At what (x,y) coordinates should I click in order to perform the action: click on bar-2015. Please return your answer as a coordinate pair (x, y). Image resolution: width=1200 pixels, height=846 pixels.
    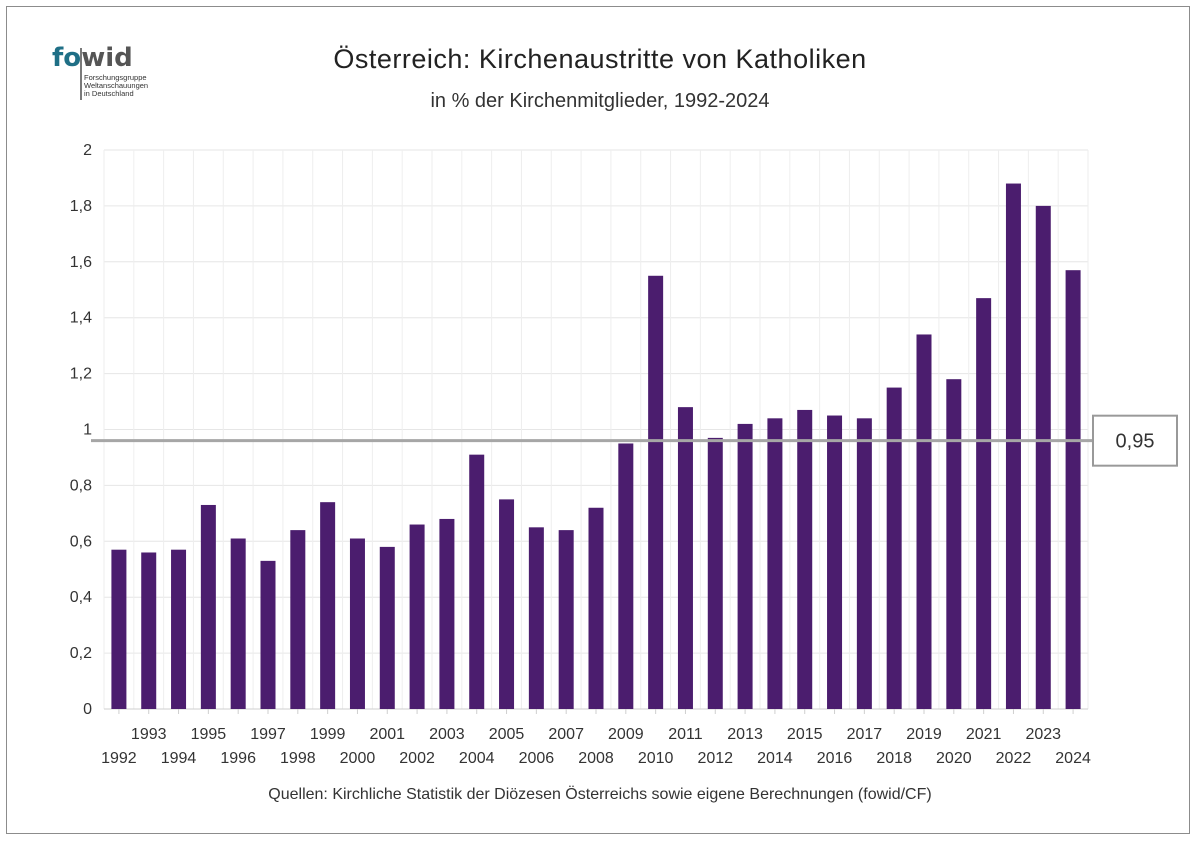
    Looking at the image, I should click on (805, 559).